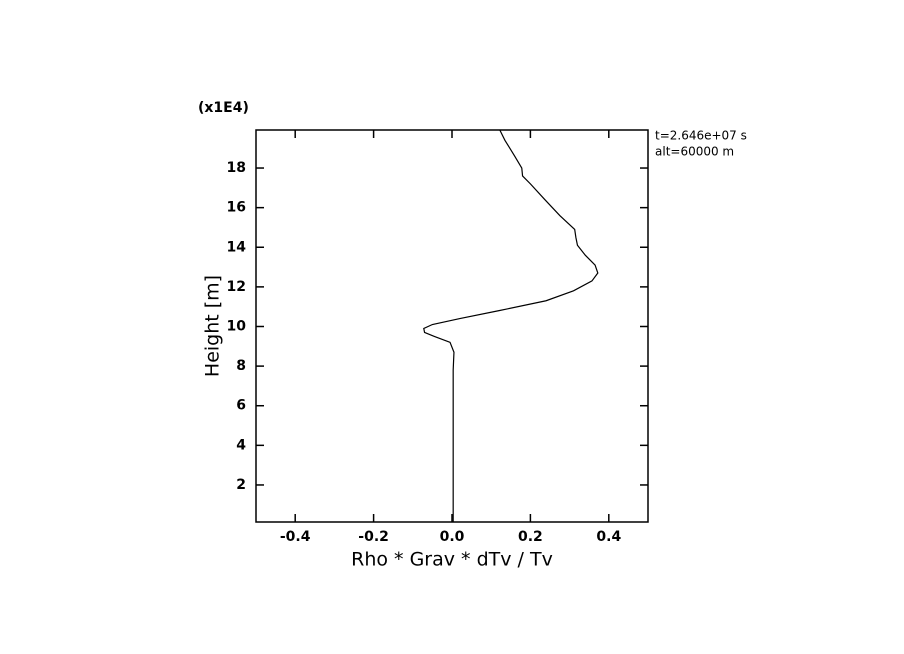  I want to click on x-tick-label: 0.2, so click(530, 537).